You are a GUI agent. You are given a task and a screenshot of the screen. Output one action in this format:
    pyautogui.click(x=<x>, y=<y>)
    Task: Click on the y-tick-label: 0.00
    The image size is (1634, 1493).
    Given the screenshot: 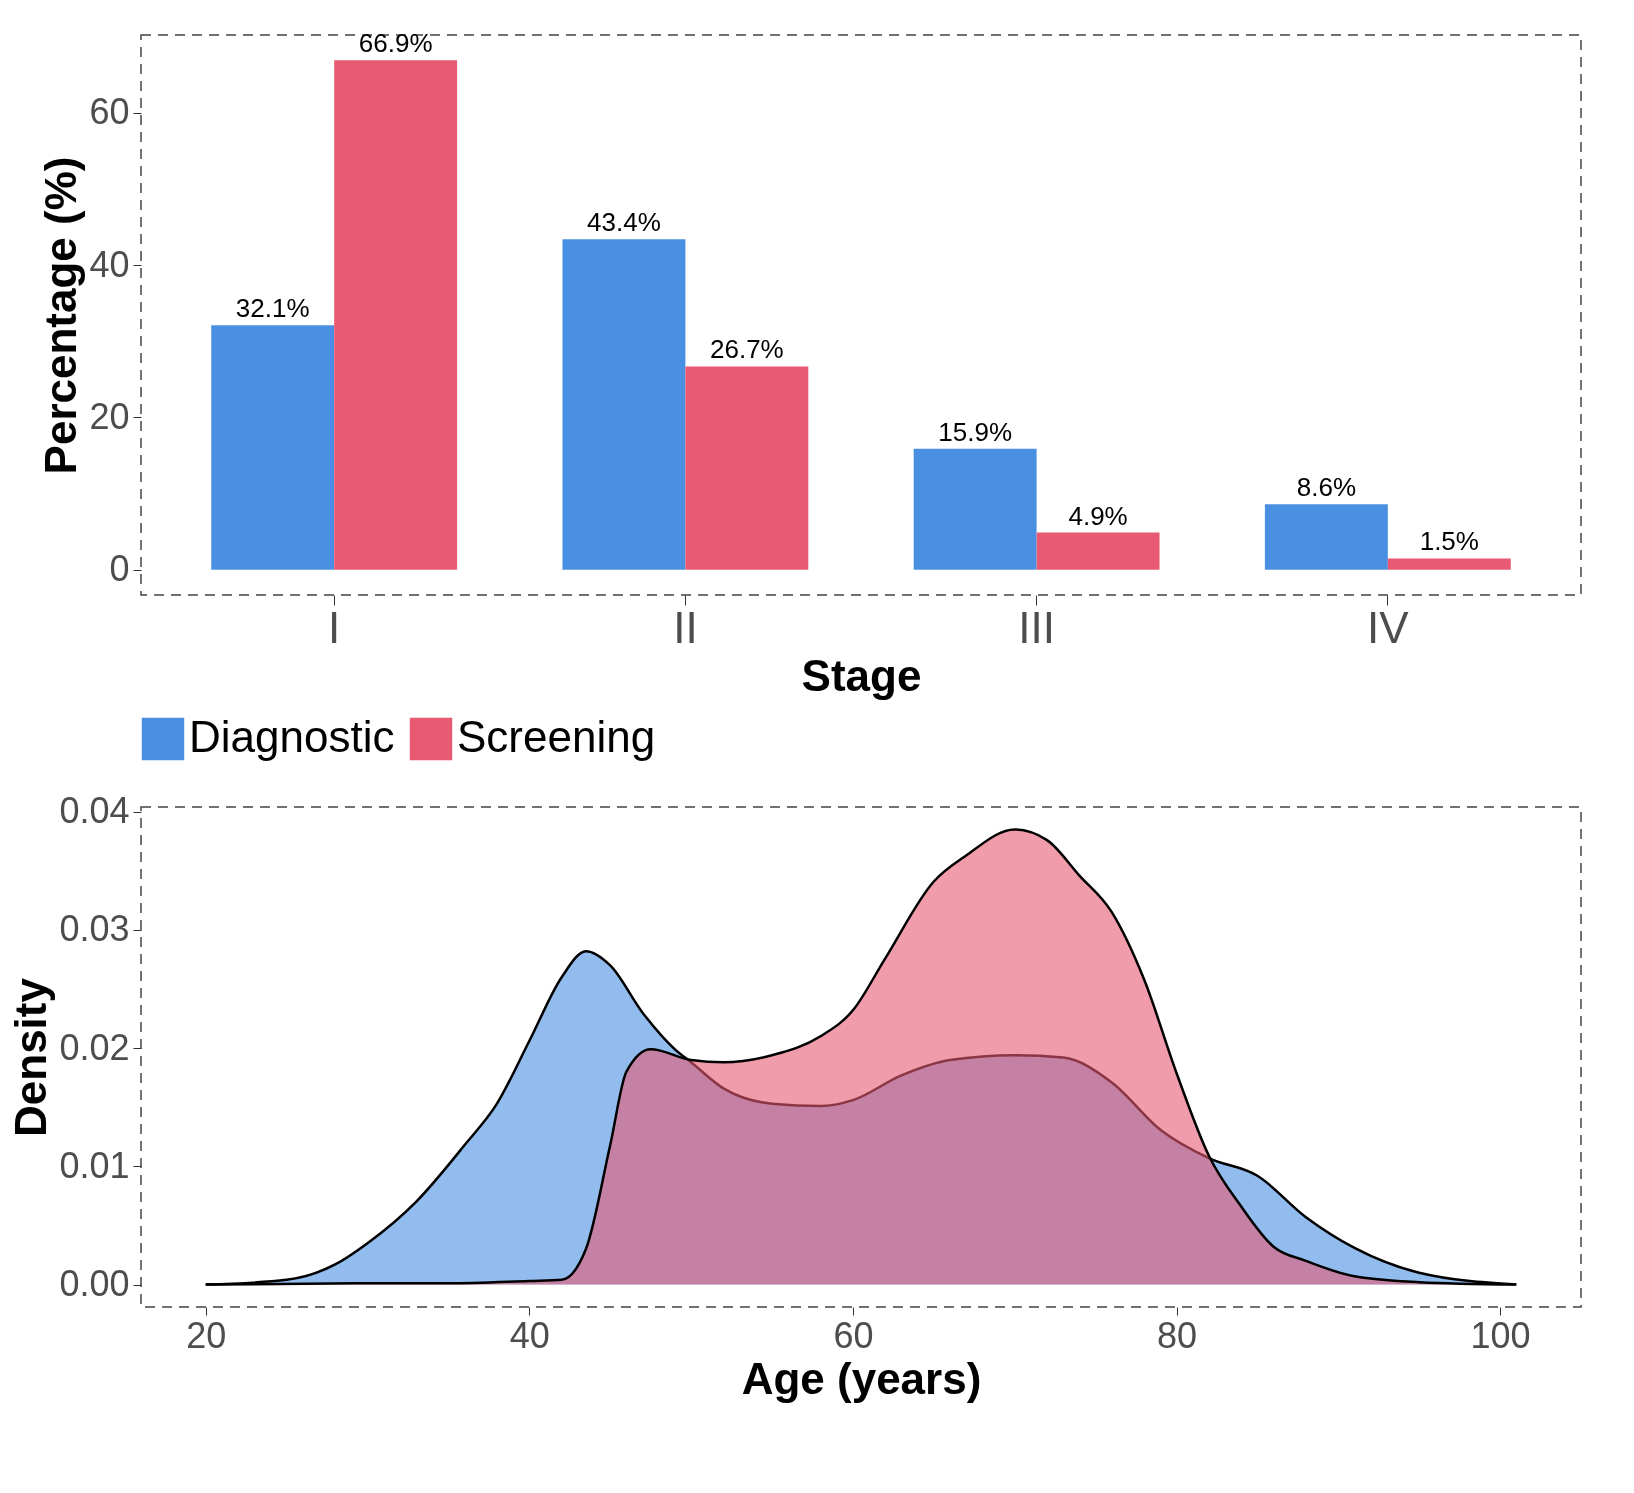 What is the action you would take?
    pyautogui.click(x=94, y=1284)
    